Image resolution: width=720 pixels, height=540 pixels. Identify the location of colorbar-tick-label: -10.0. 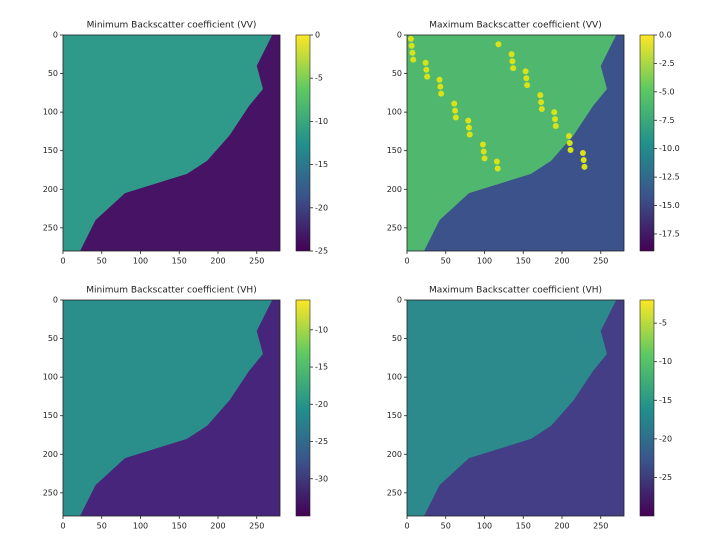
(669, 148).